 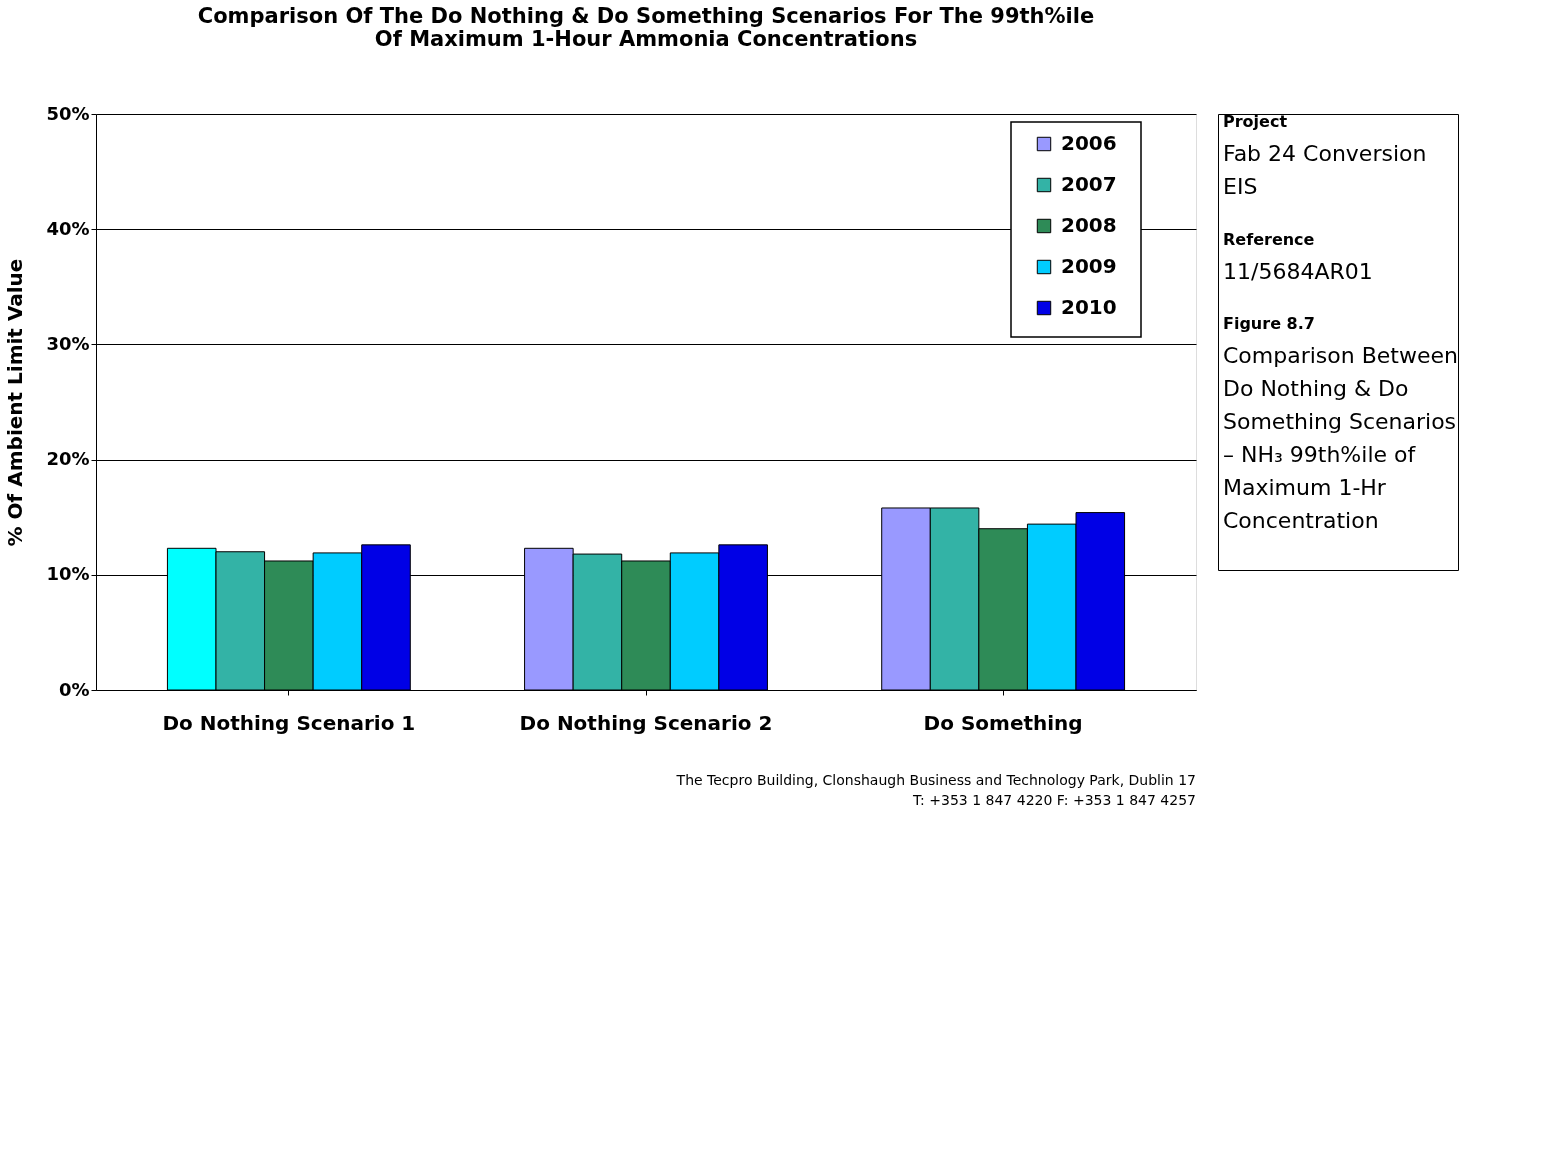 I want to click on legend-label: 2006, so click(x=1089, y=143).